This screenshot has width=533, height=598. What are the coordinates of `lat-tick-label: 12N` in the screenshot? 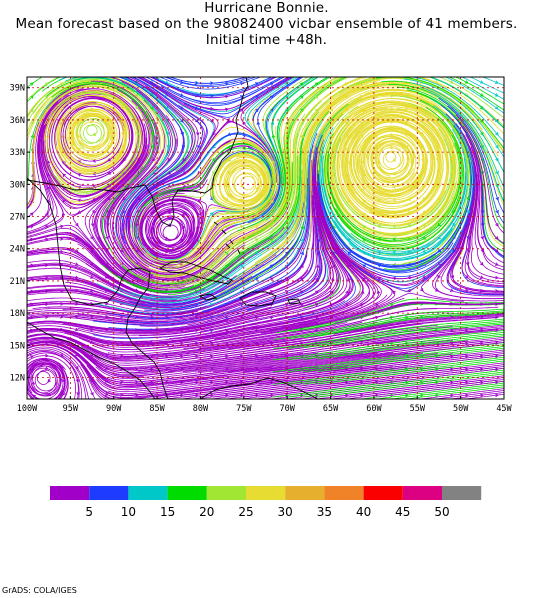 It's located at (17, 379).